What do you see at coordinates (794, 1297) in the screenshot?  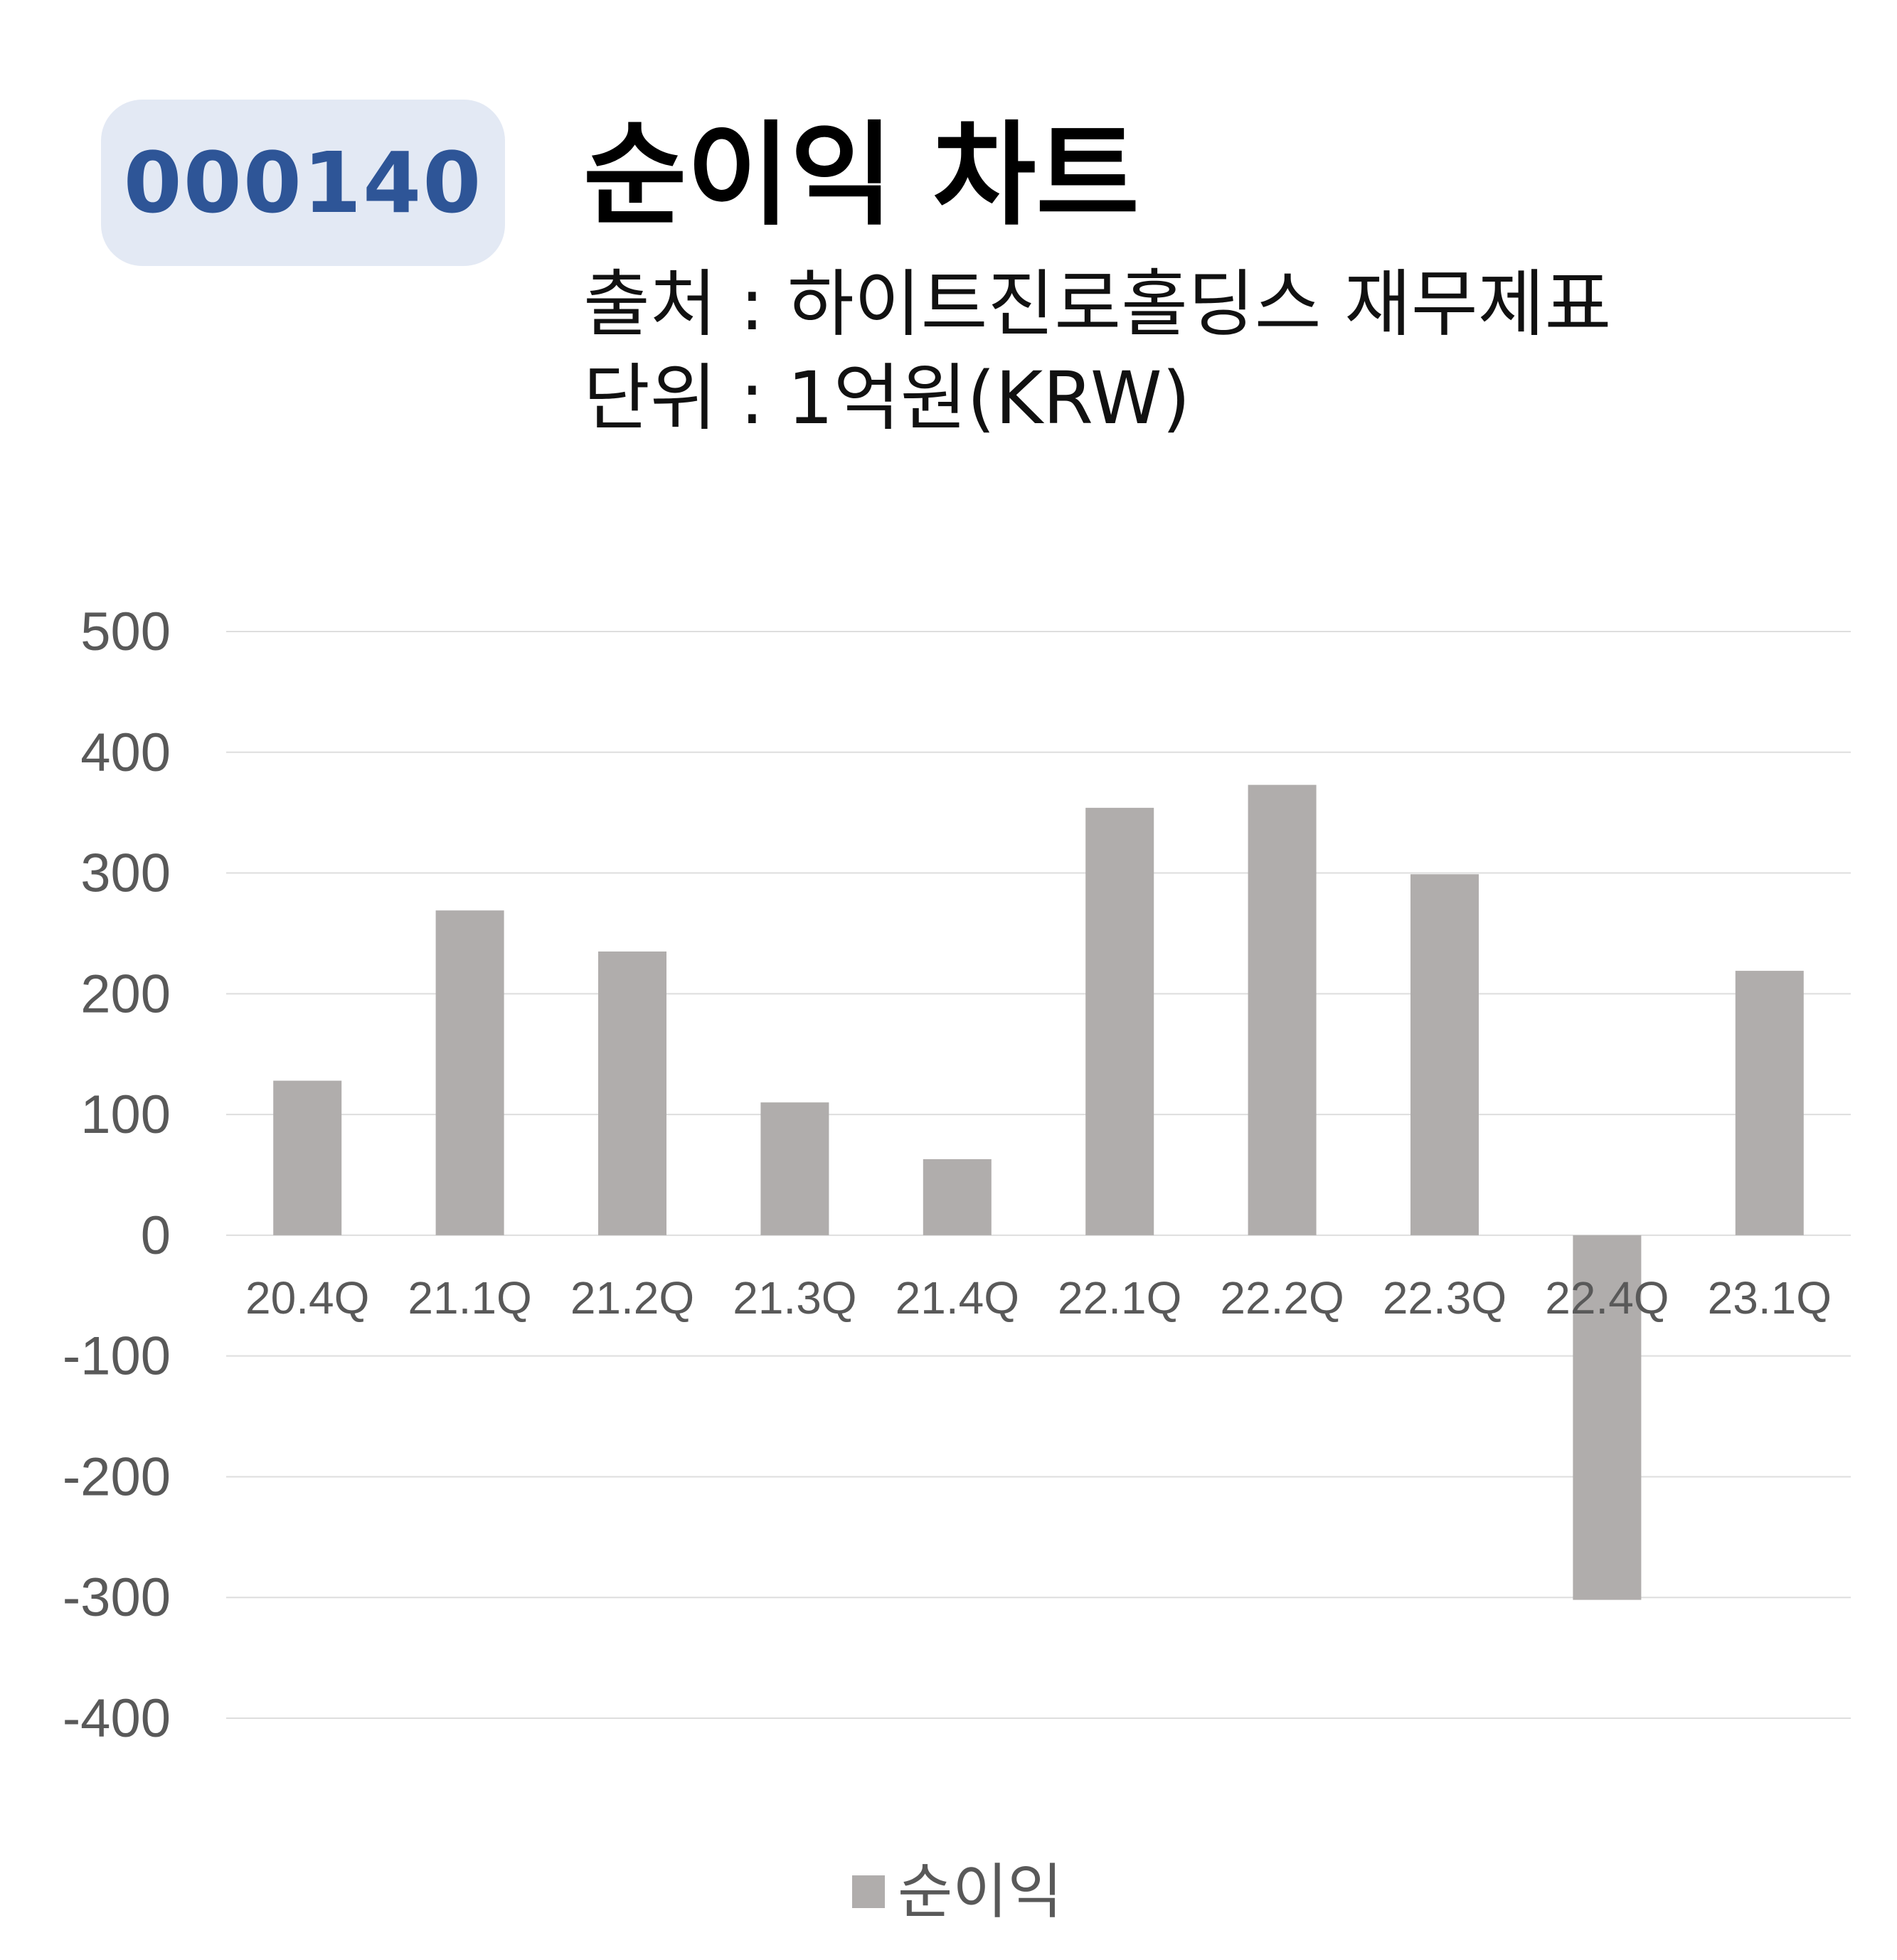 I see `x-category-label: 21.3Q` at bounding box center [794, 1297].